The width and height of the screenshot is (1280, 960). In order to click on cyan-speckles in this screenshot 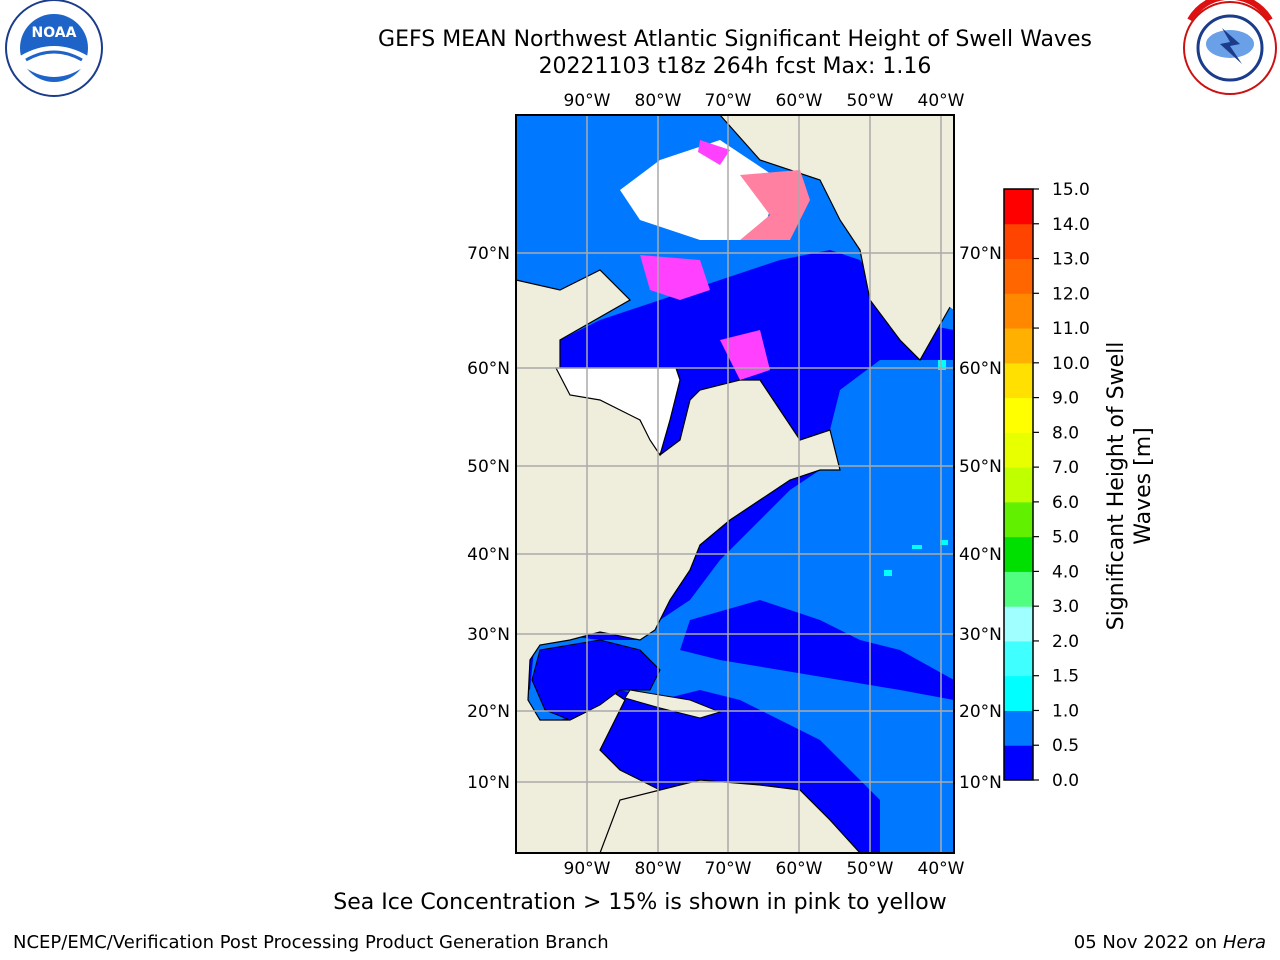, I will do `click(916, 468)`.